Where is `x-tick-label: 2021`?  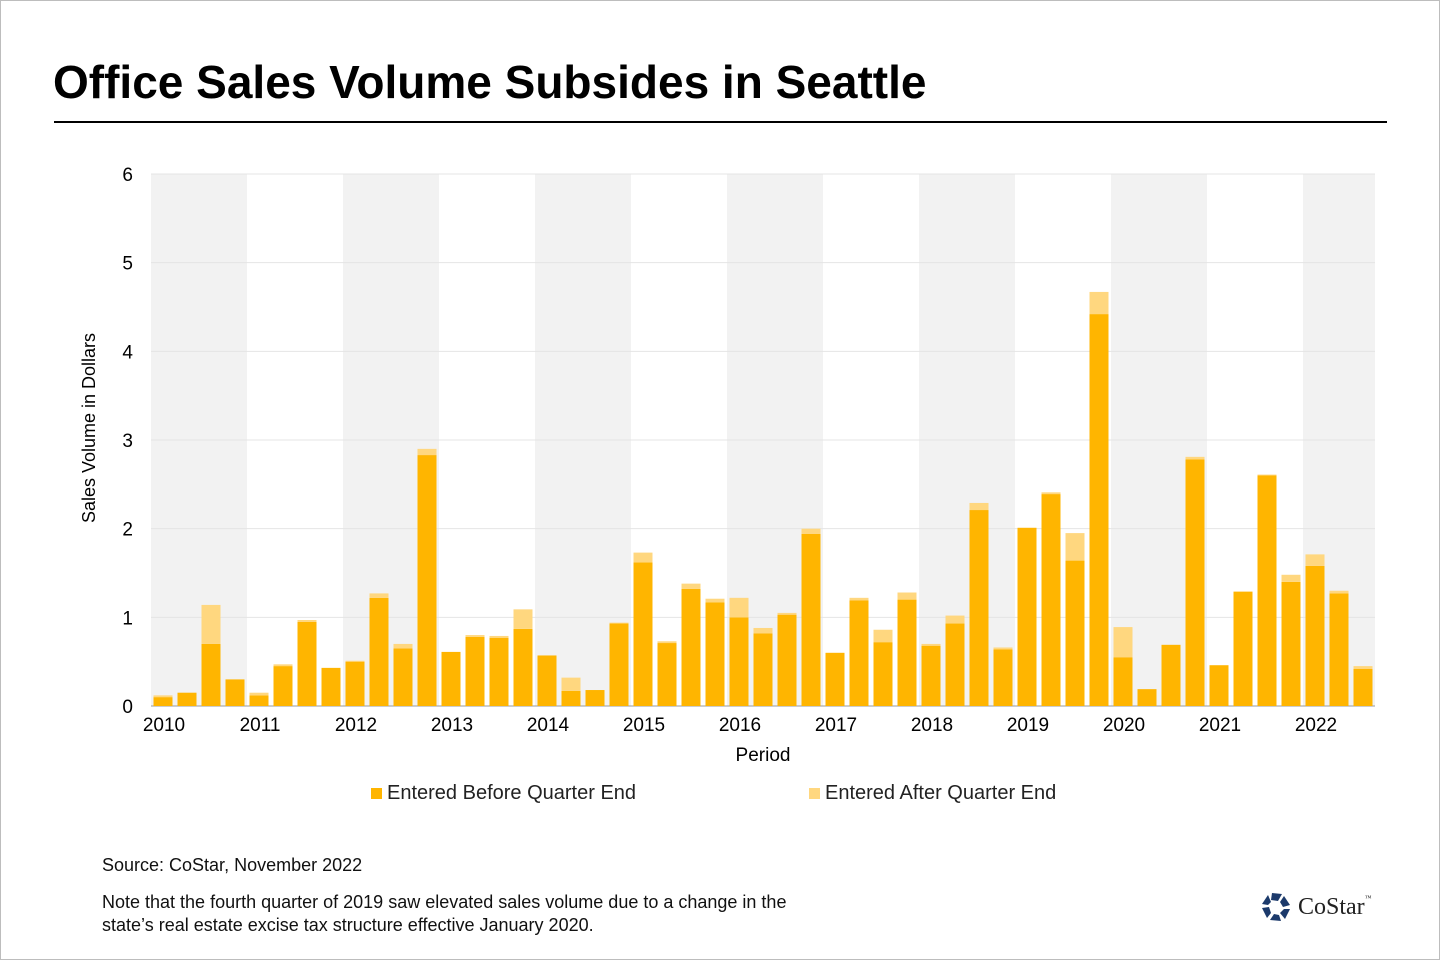 x-tick-label: 2021 is located at coordinates (1220, 725).